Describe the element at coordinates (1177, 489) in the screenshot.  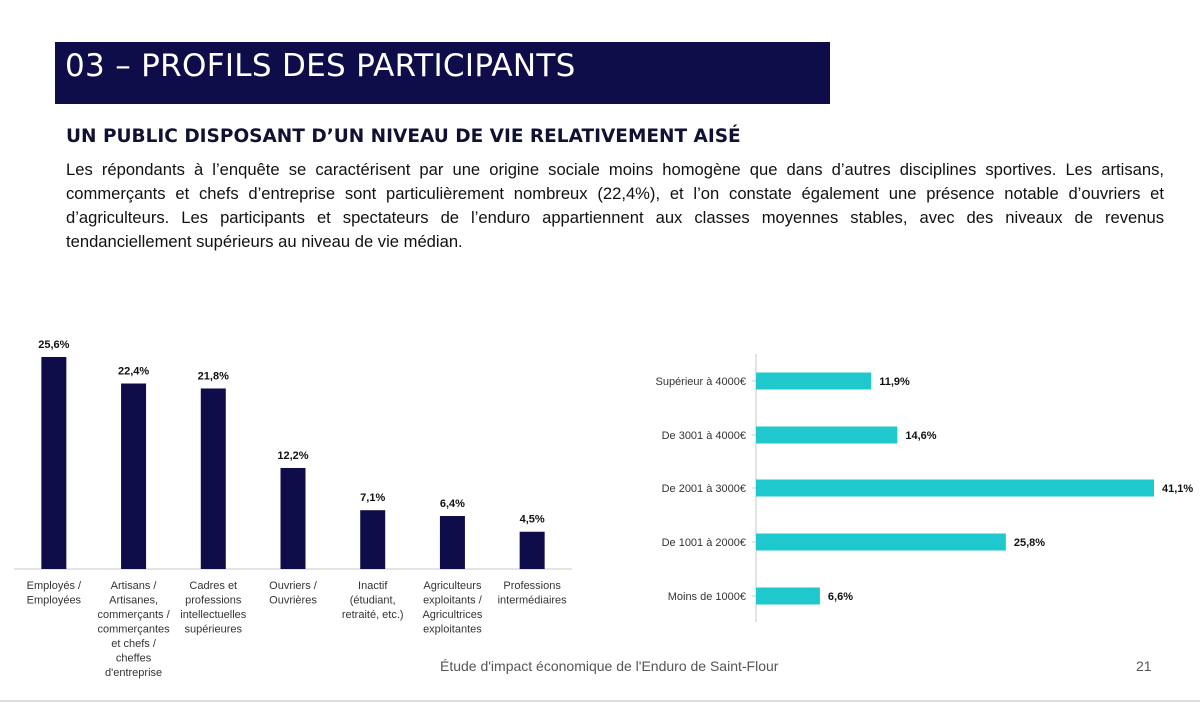
I see `data-label: 41,1%` at that location.